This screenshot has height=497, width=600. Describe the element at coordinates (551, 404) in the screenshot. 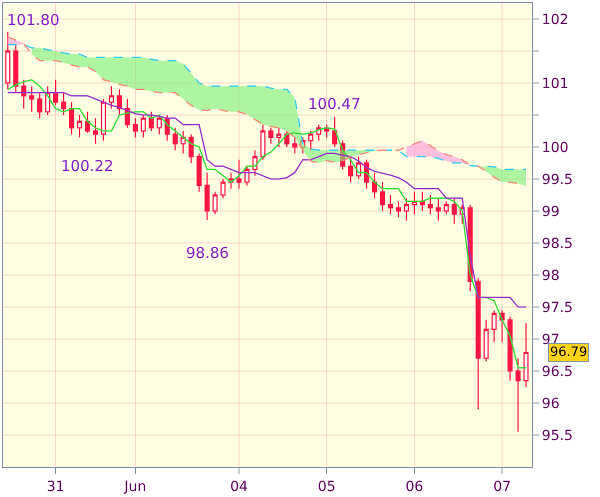

I see `y-tick-label: 96` at that location.